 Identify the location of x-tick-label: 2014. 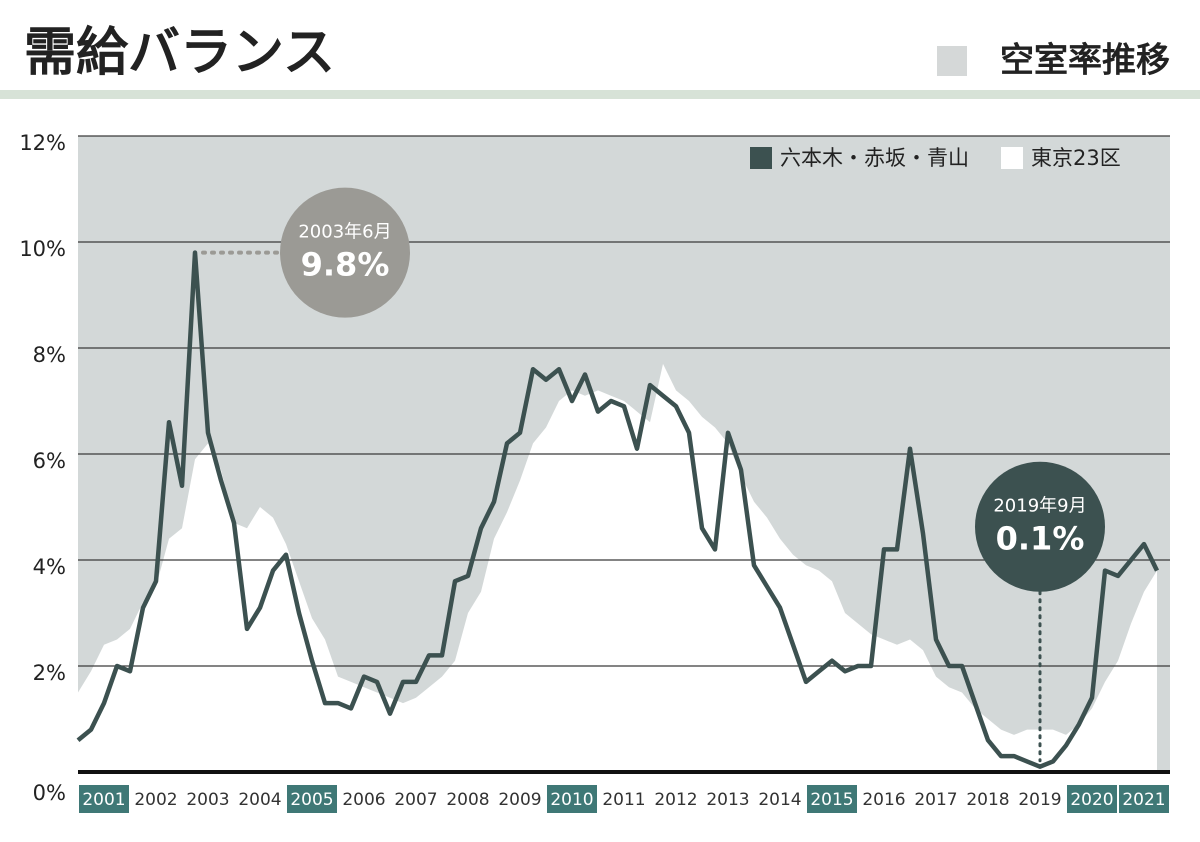
(779, 800).